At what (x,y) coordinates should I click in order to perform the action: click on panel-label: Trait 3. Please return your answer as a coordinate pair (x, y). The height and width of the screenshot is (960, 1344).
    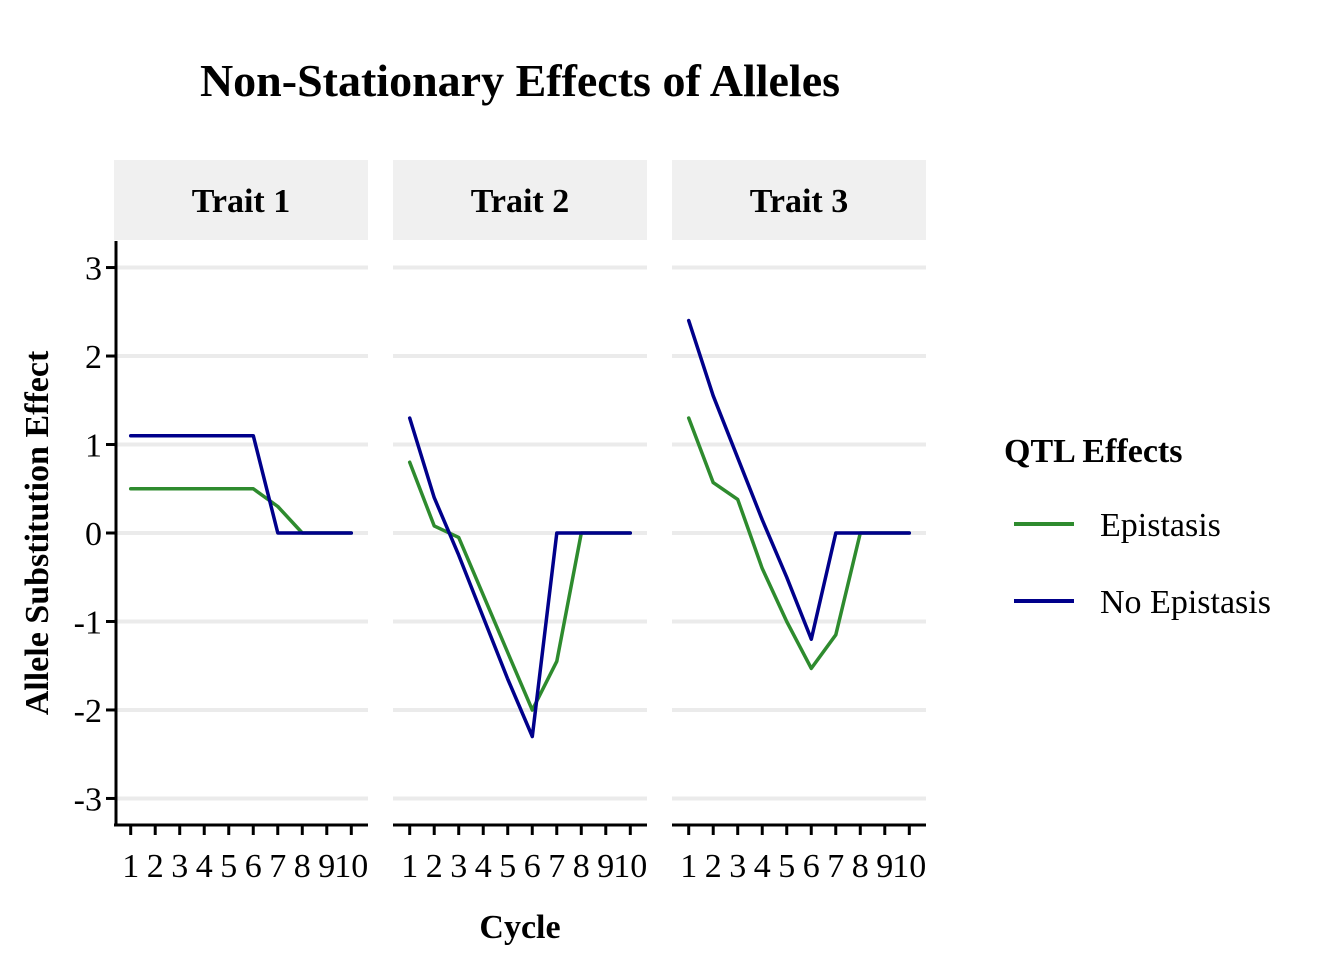
    Looking at the image, I should click on (799, 201).